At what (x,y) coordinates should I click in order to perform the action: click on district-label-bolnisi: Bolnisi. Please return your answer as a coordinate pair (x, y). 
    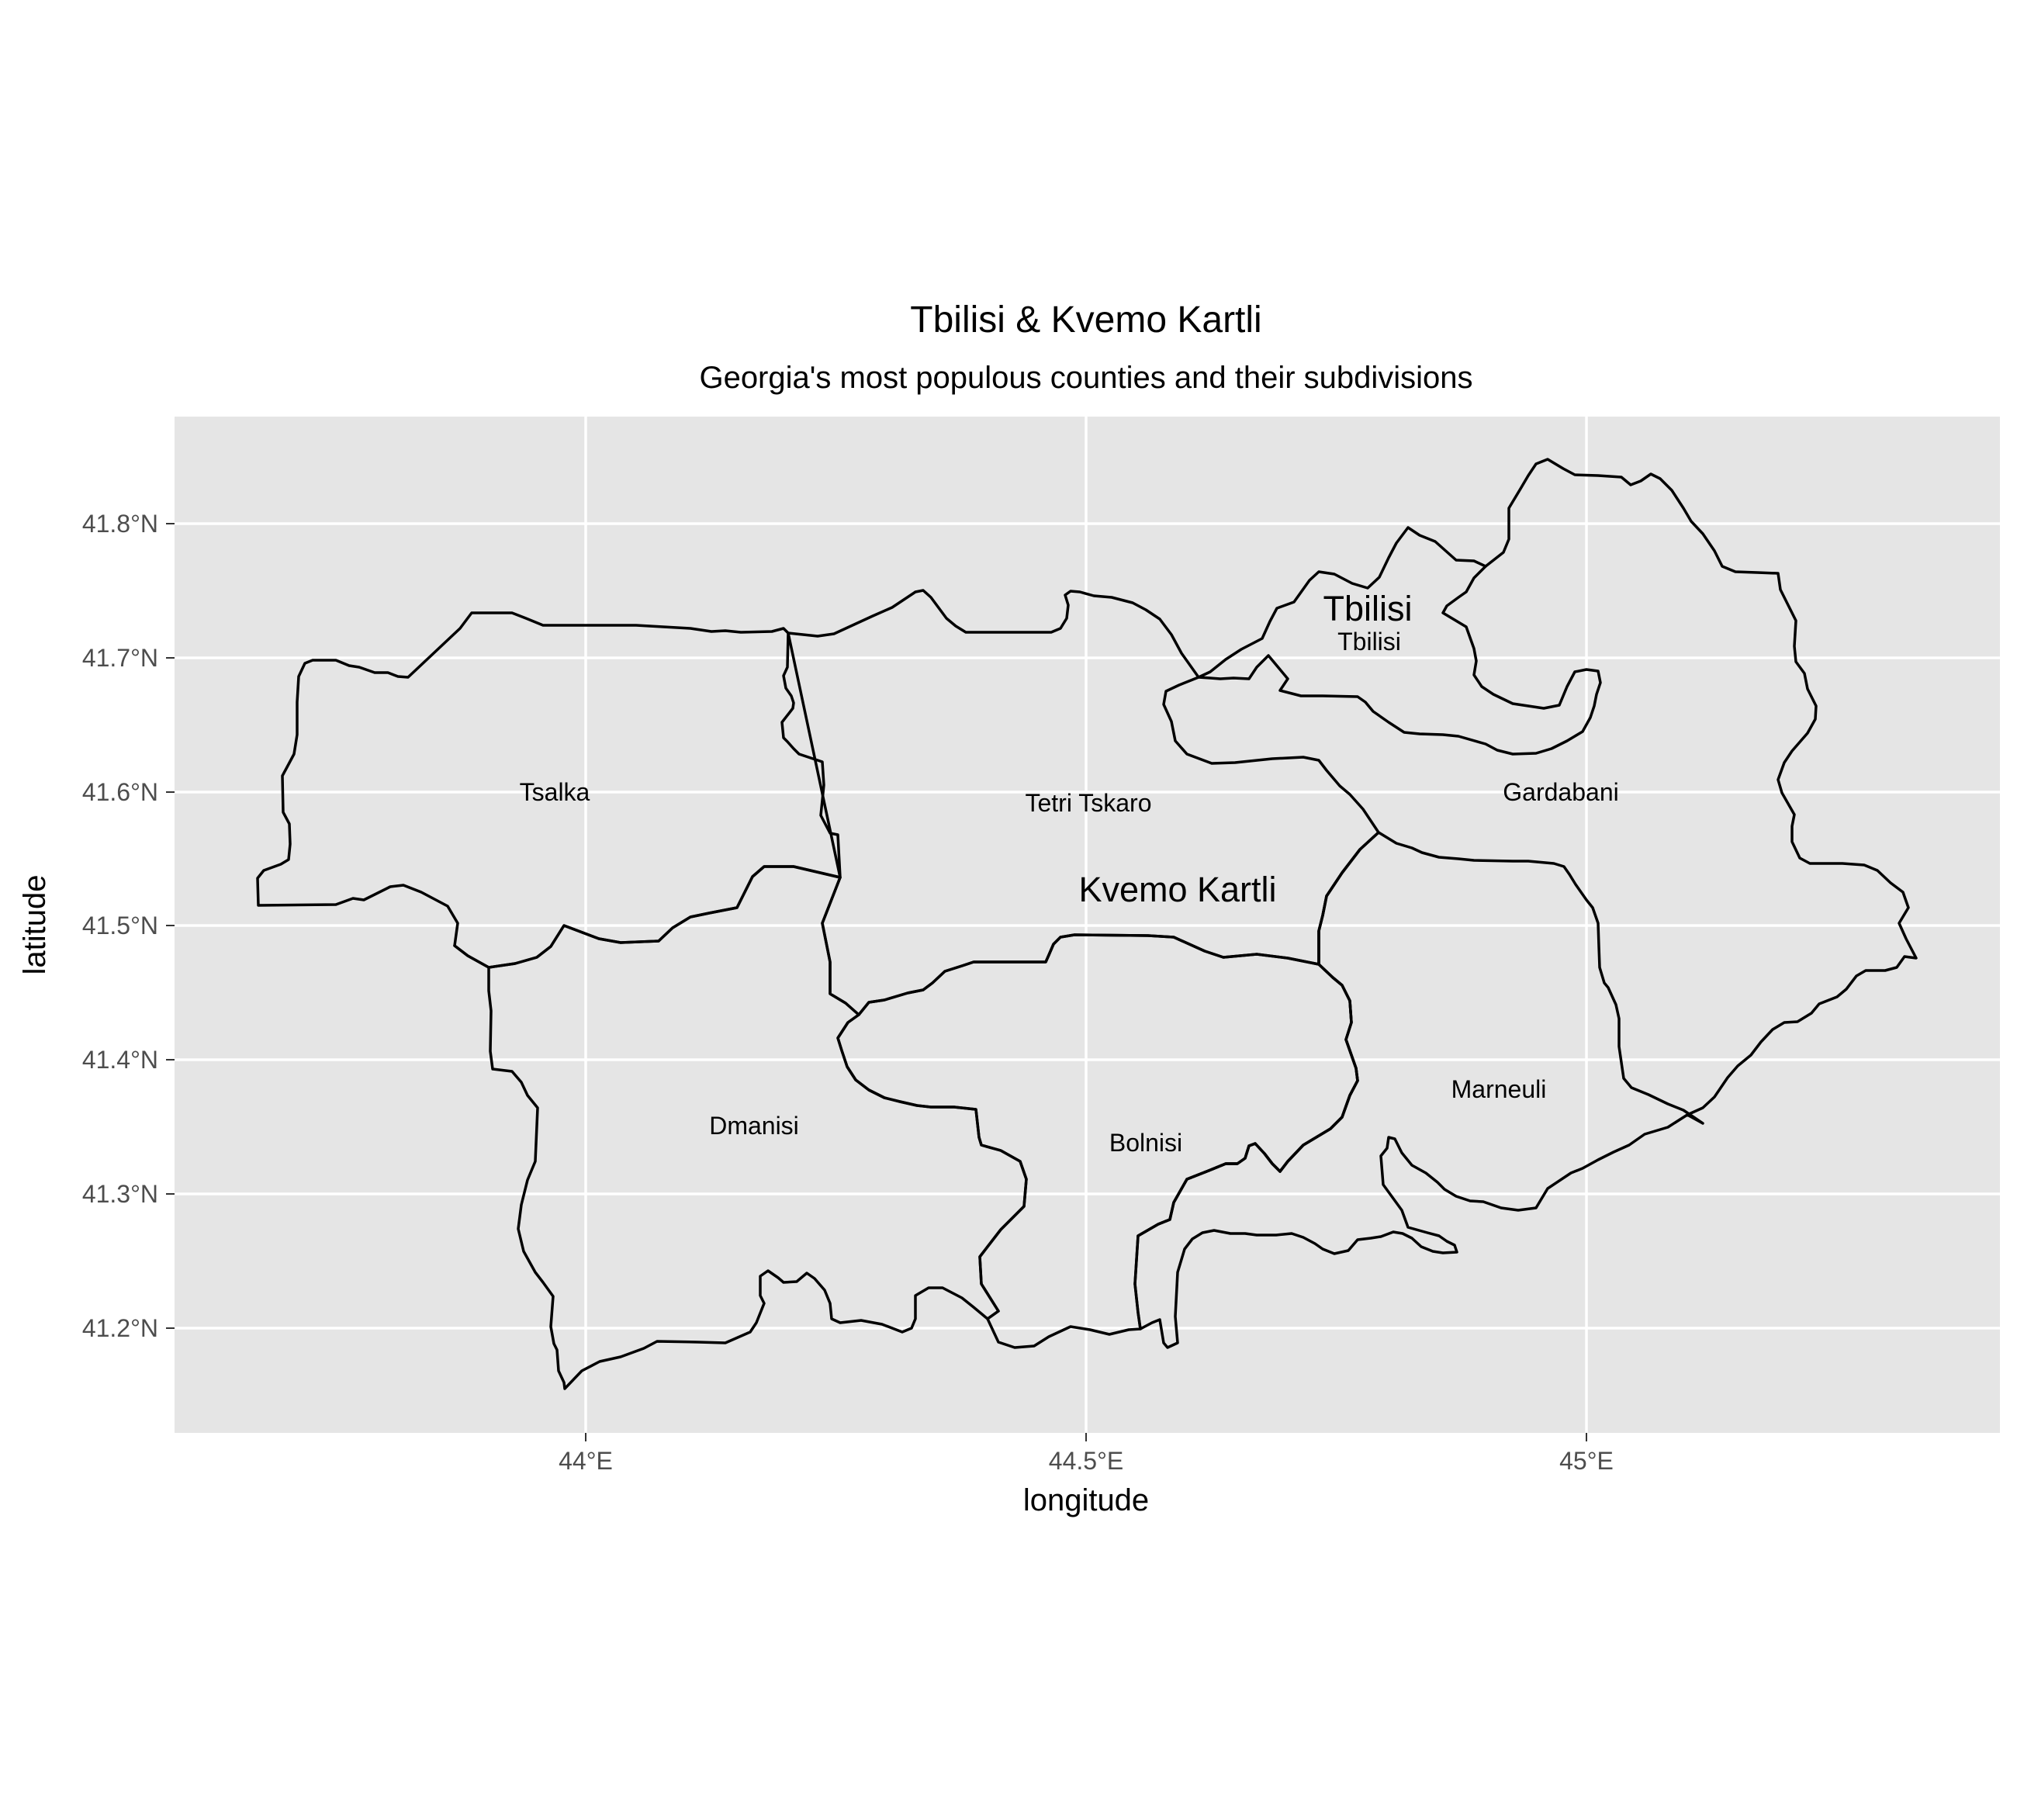
    Looking at the image, I should click on (1145, 1143).